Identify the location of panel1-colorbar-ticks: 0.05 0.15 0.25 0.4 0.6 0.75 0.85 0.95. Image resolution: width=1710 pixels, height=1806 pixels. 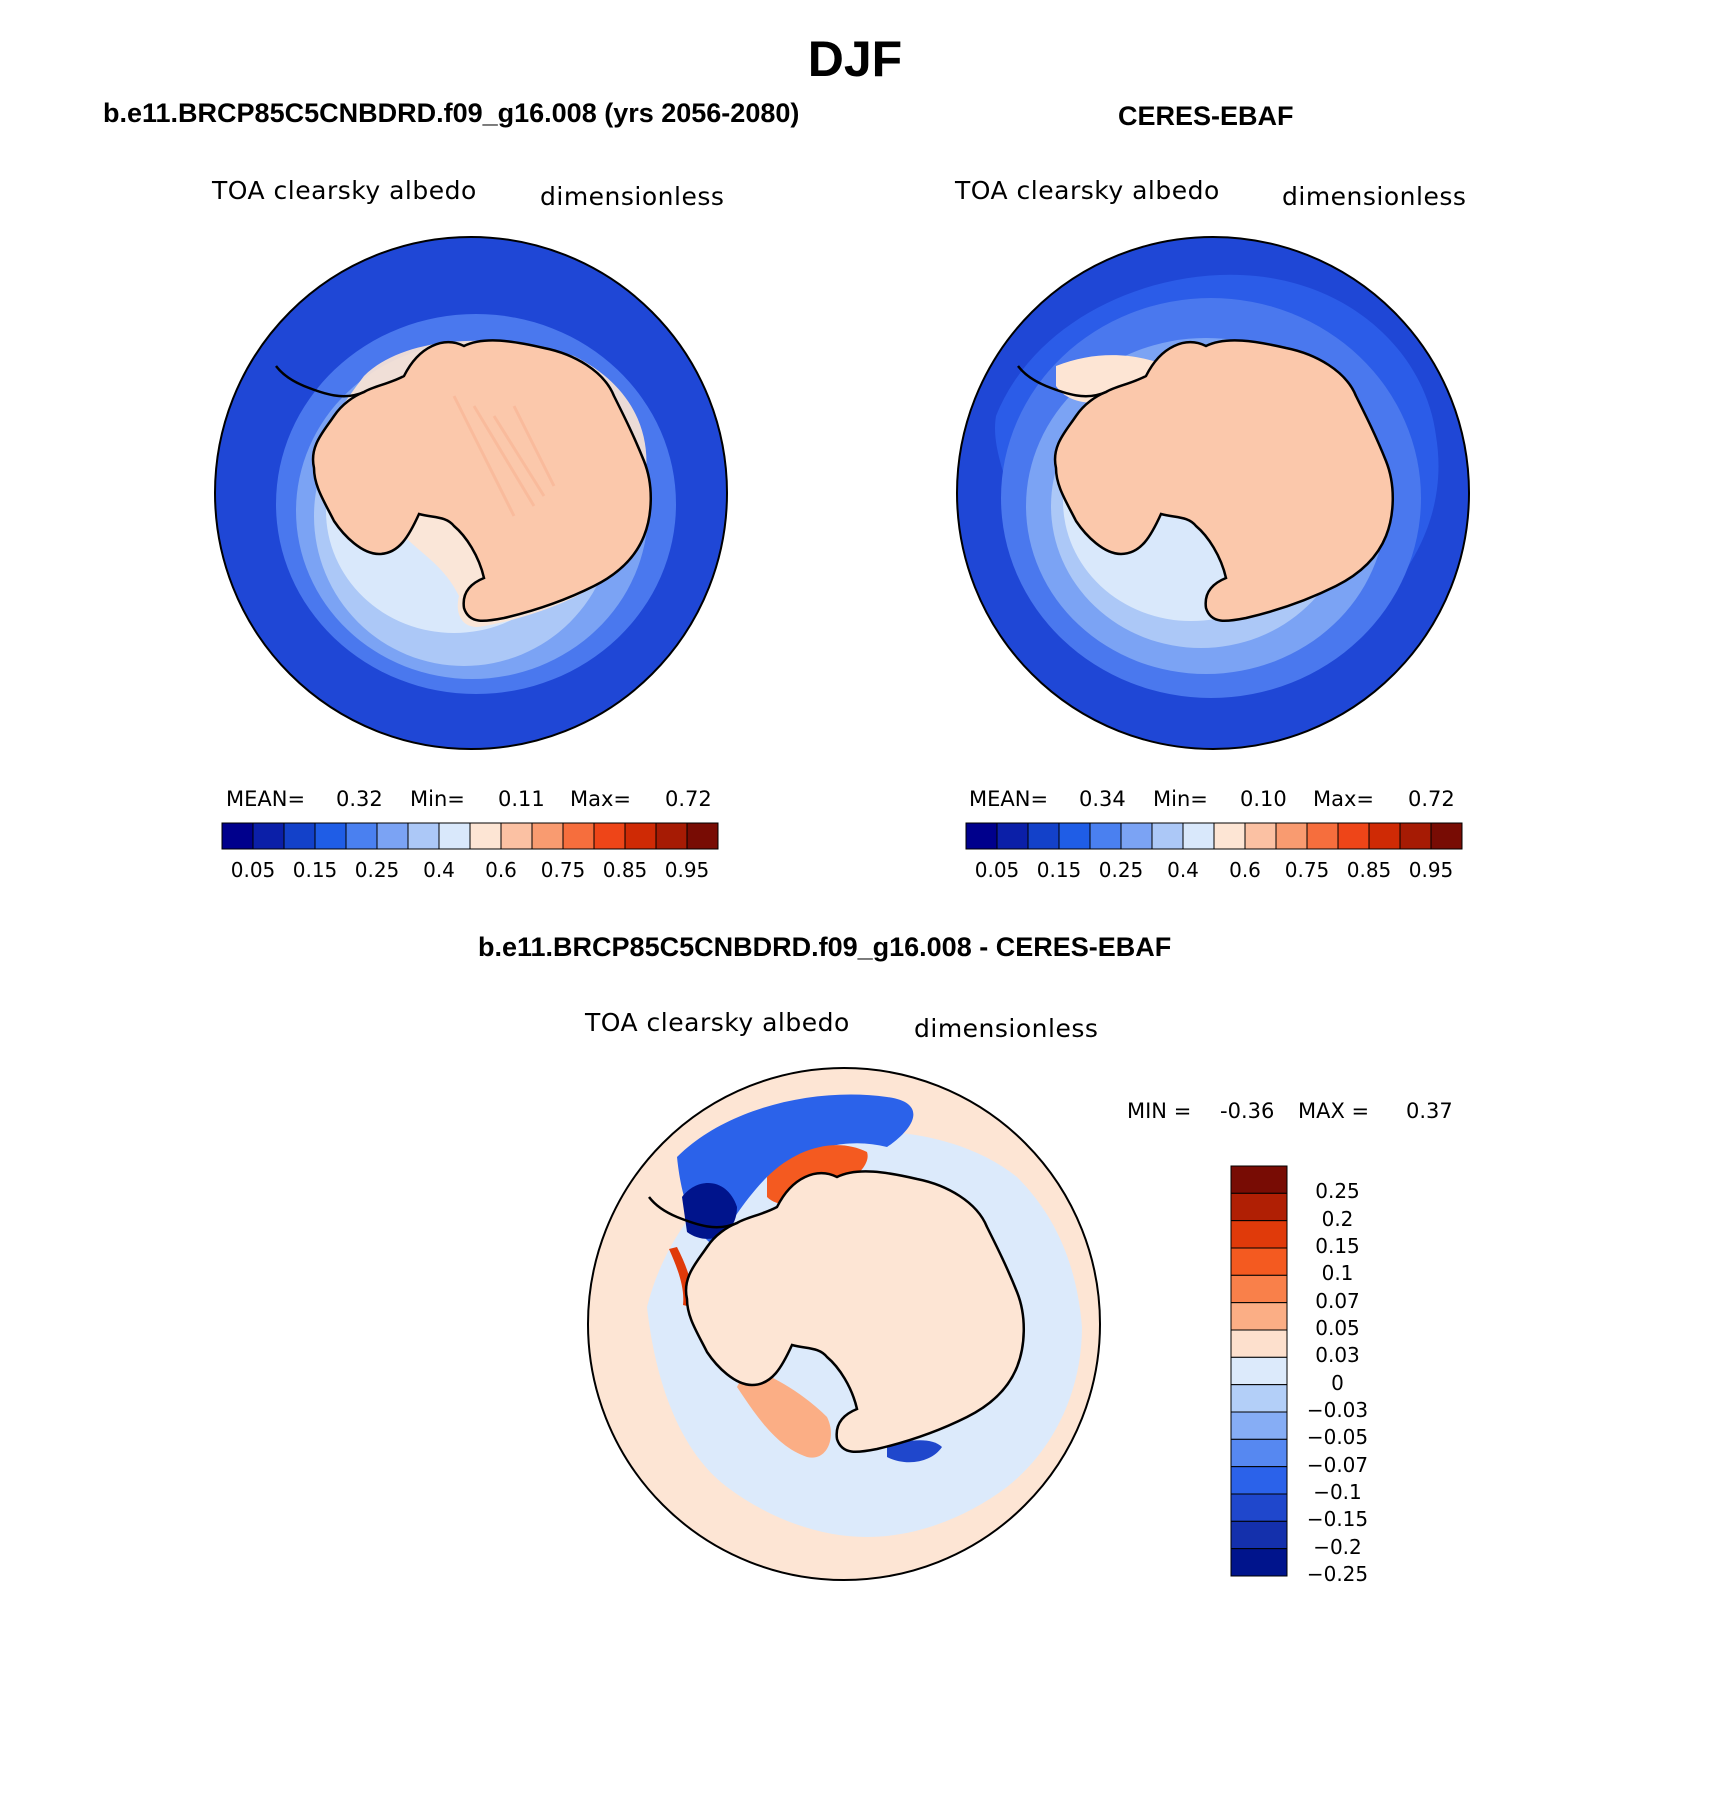
(470, 871).